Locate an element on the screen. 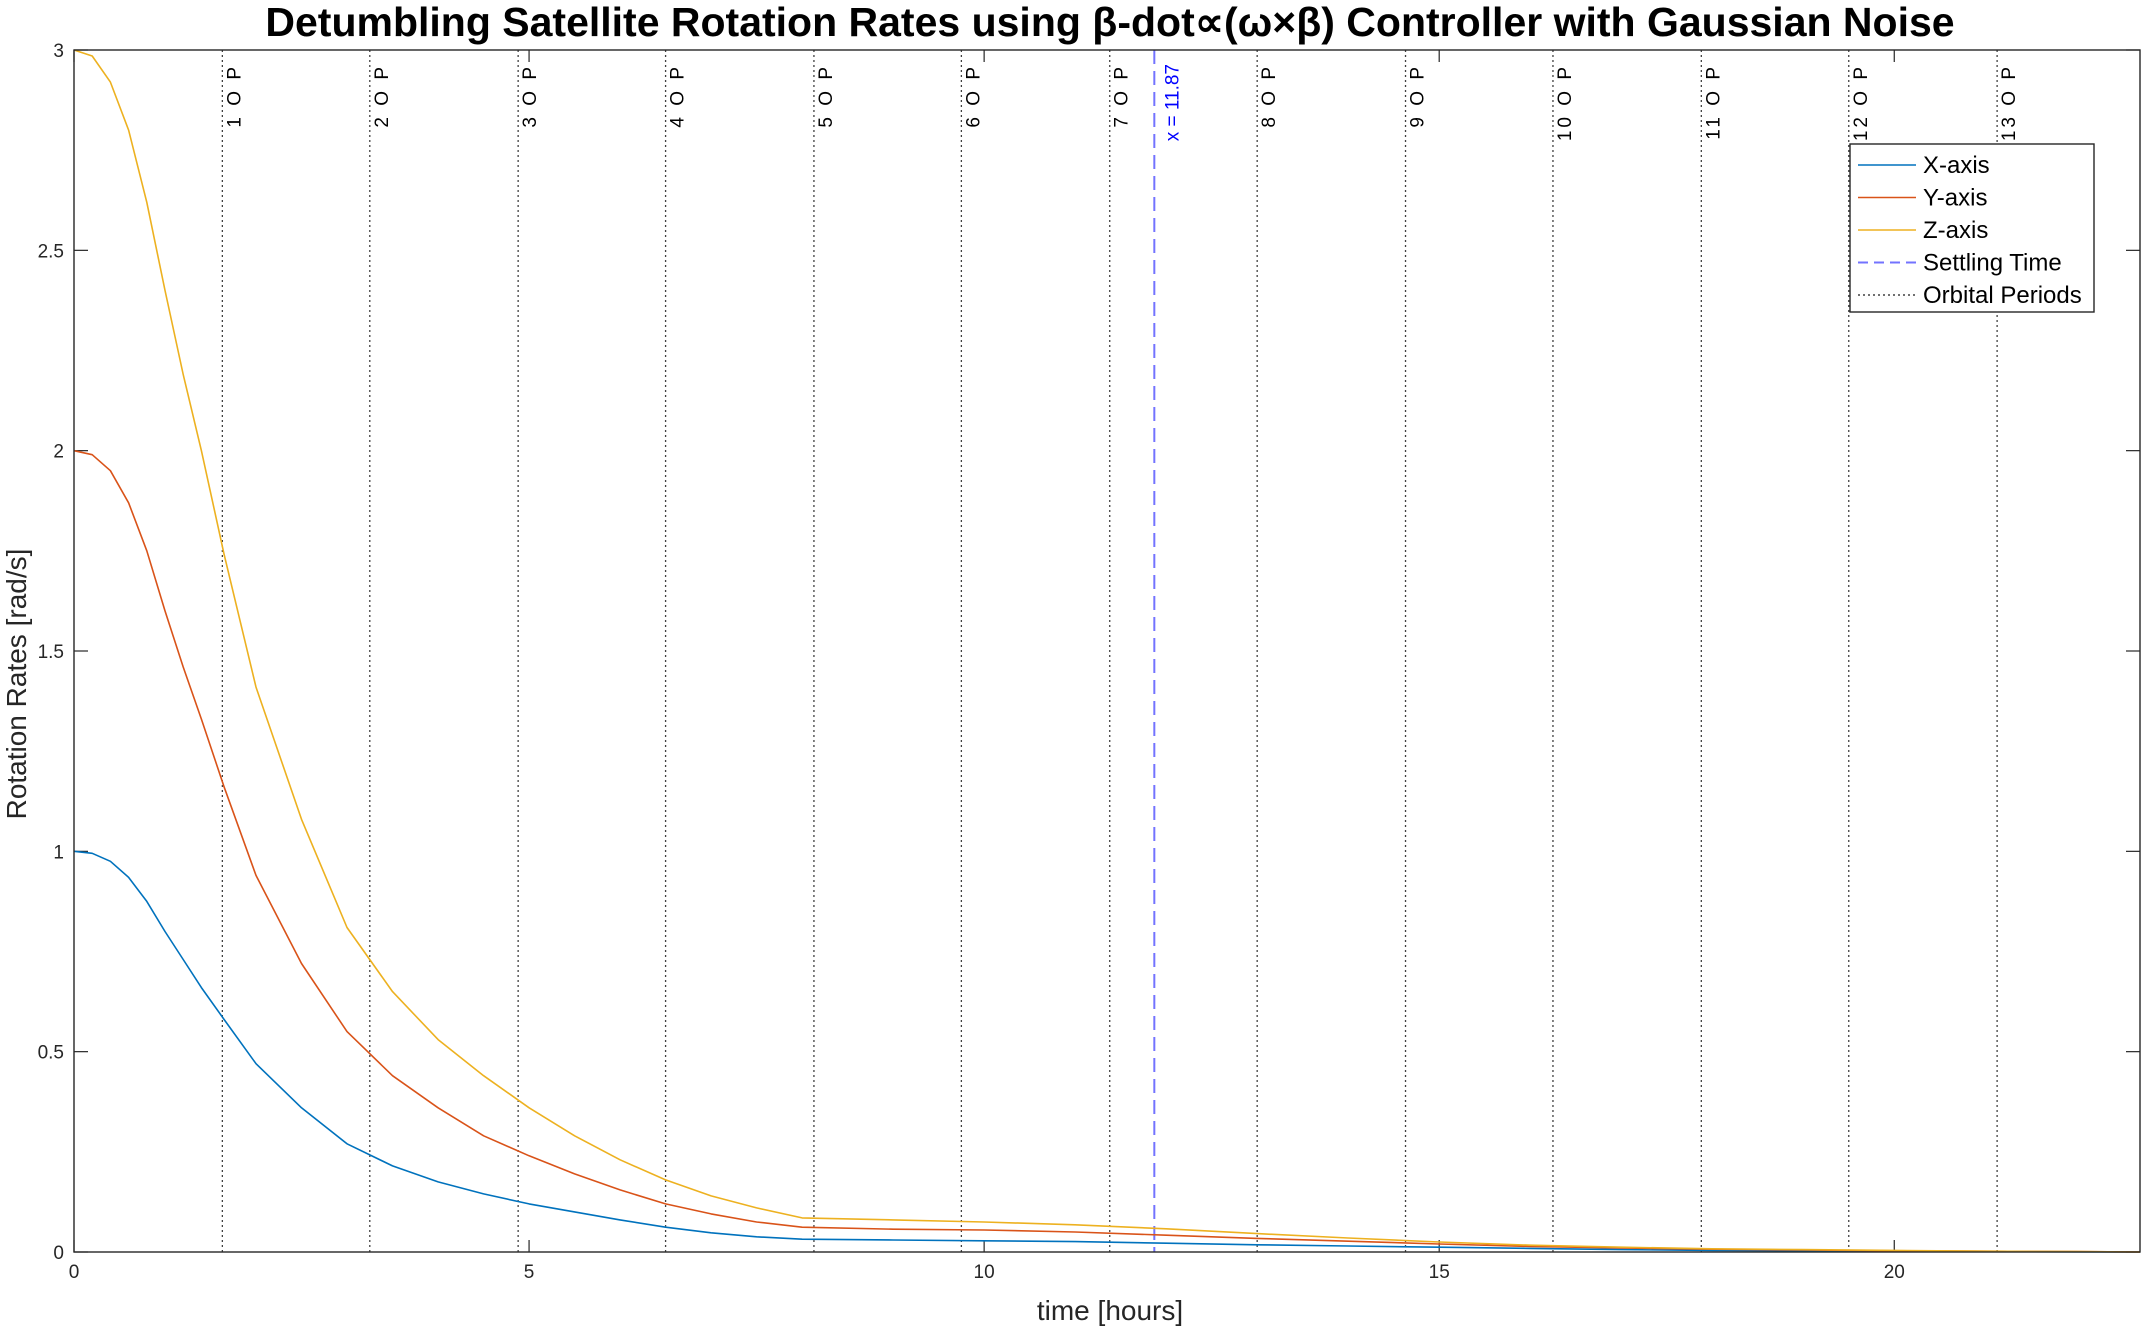 The width and height of the screenshot is (2146, 1328). legend-box is located at coordinates (1972, 228).